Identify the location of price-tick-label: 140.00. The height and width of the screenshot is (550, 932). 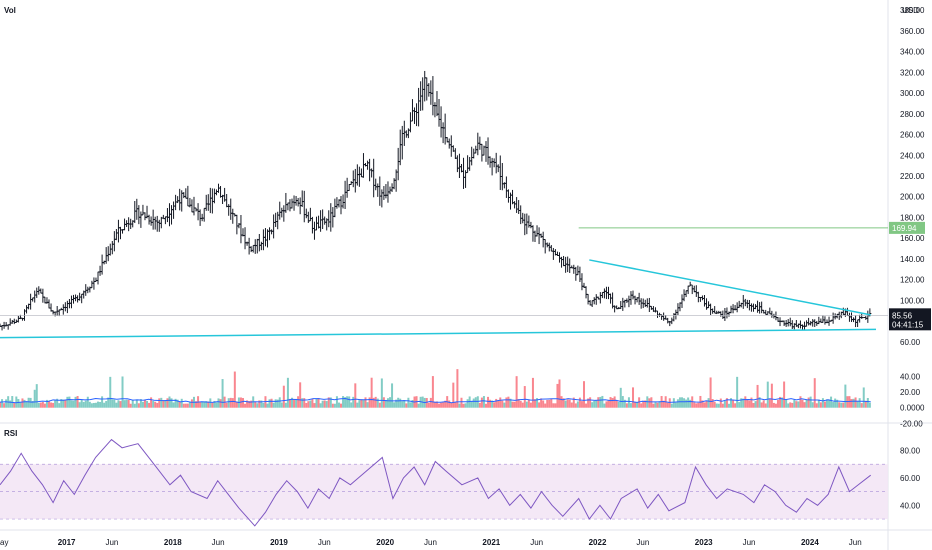
(912, 259).